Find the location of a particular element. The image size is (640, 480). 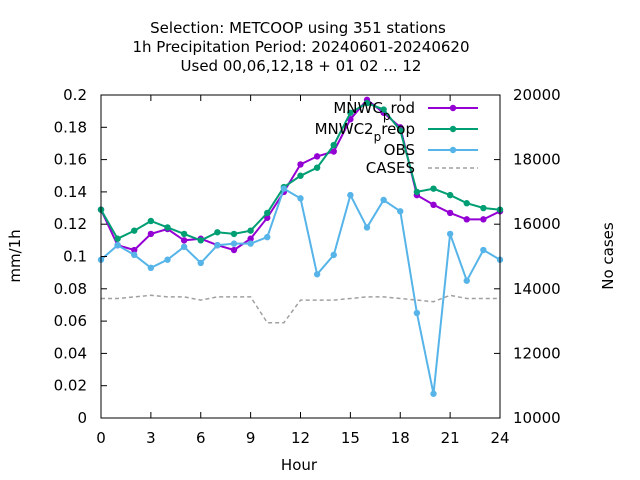

legend-label: CASES is located at coordinates (390, 168).